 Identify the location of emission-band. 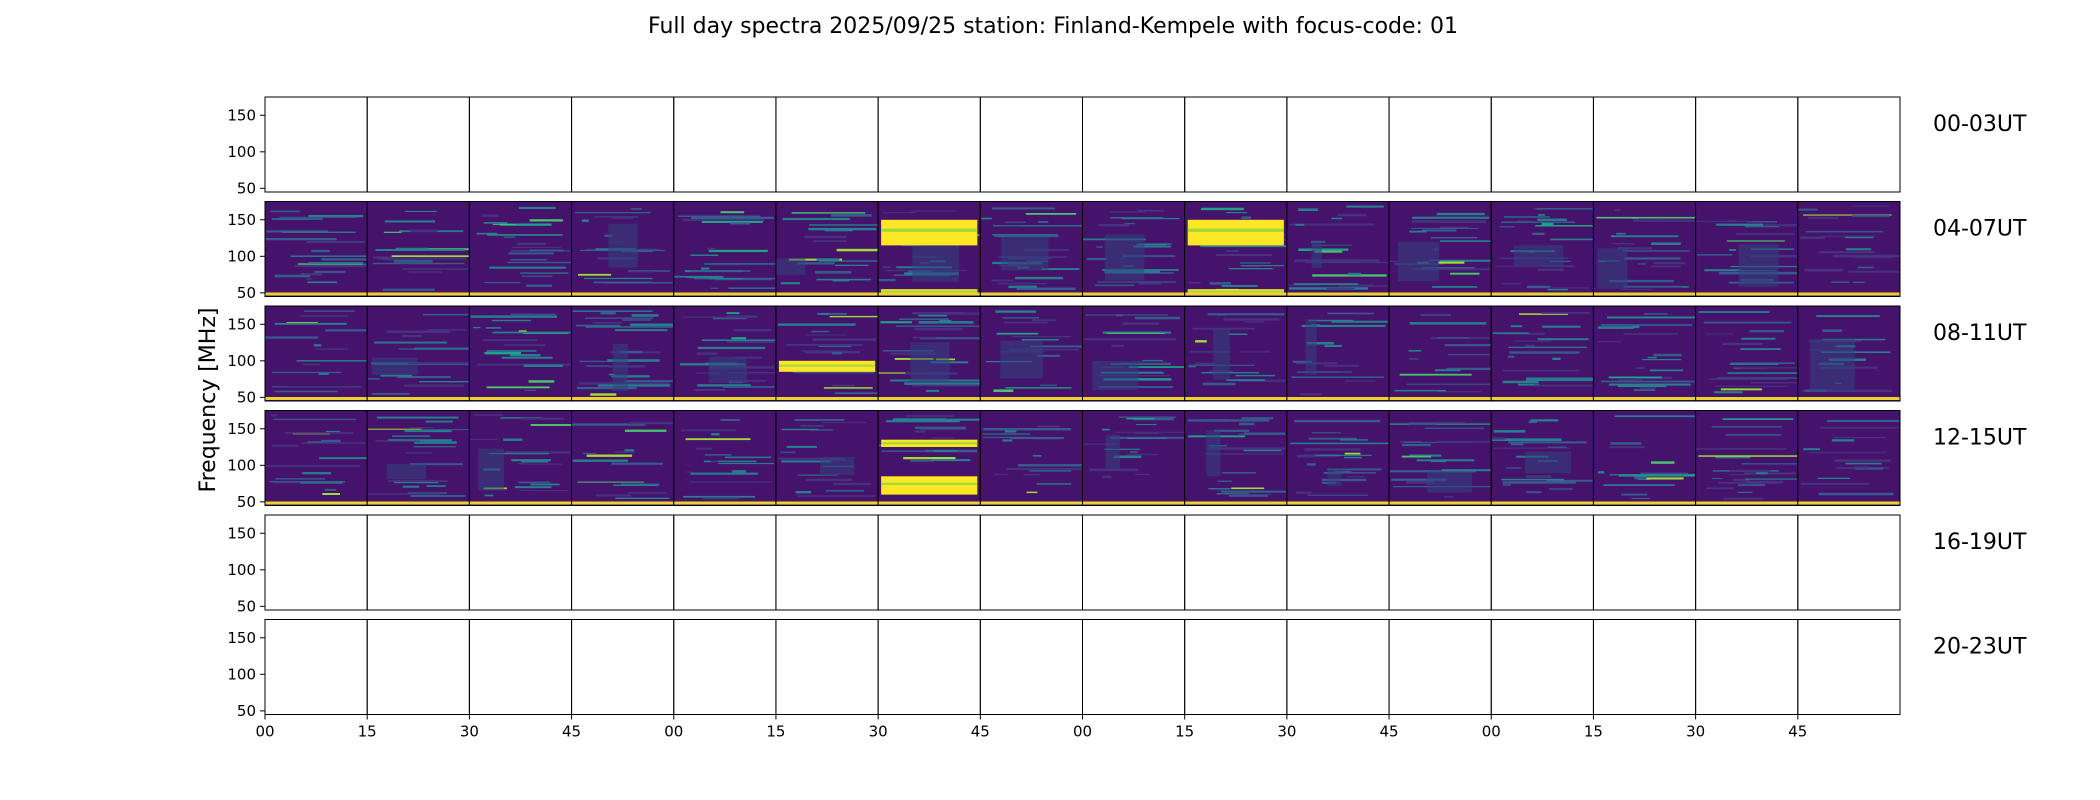
(1235, 232).